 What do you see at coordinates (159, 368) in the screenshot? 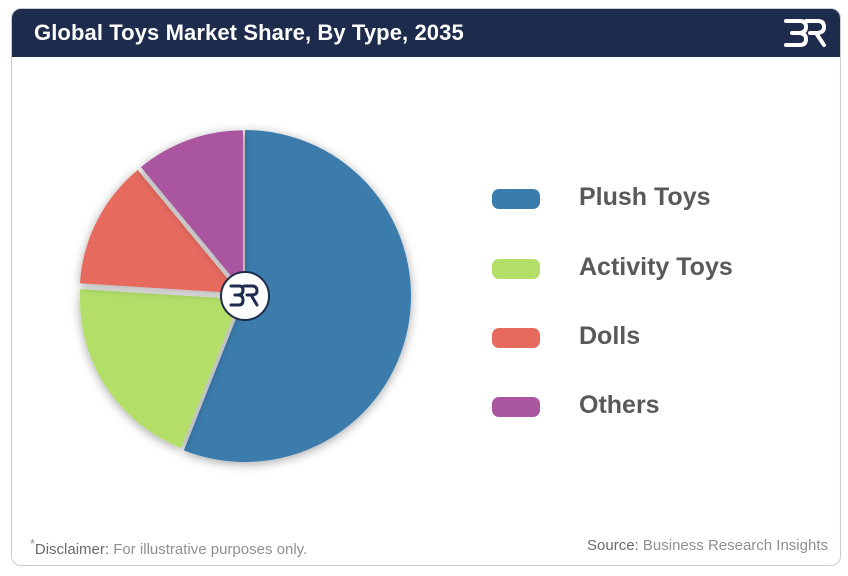
I see `pie-slice-activity-toys` at bounding box center [159, 368].